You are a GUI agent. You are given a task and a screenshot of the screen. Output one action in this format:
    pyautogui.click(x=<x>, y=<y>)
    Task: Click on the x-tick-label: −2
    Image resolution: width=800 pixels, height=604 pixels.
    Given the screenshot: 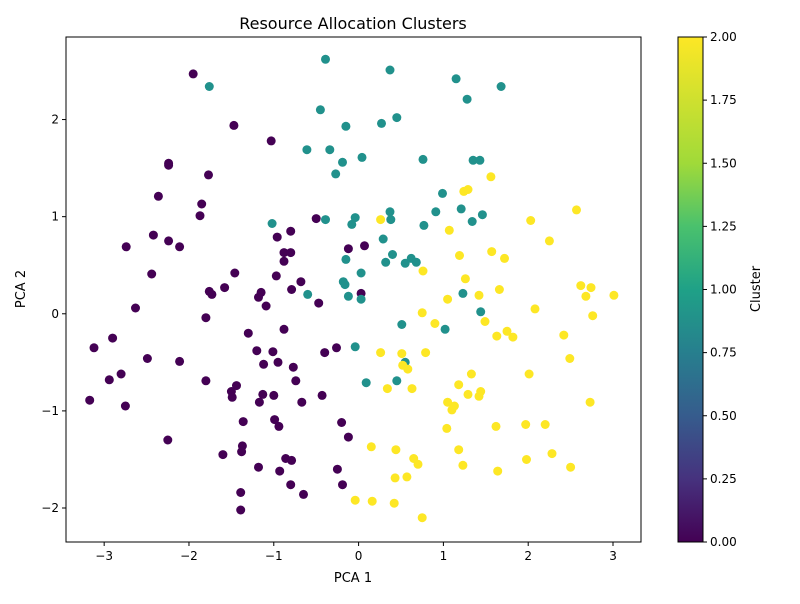 What is the action you would take?
    pyautogui.click(x=189, y=556)
    